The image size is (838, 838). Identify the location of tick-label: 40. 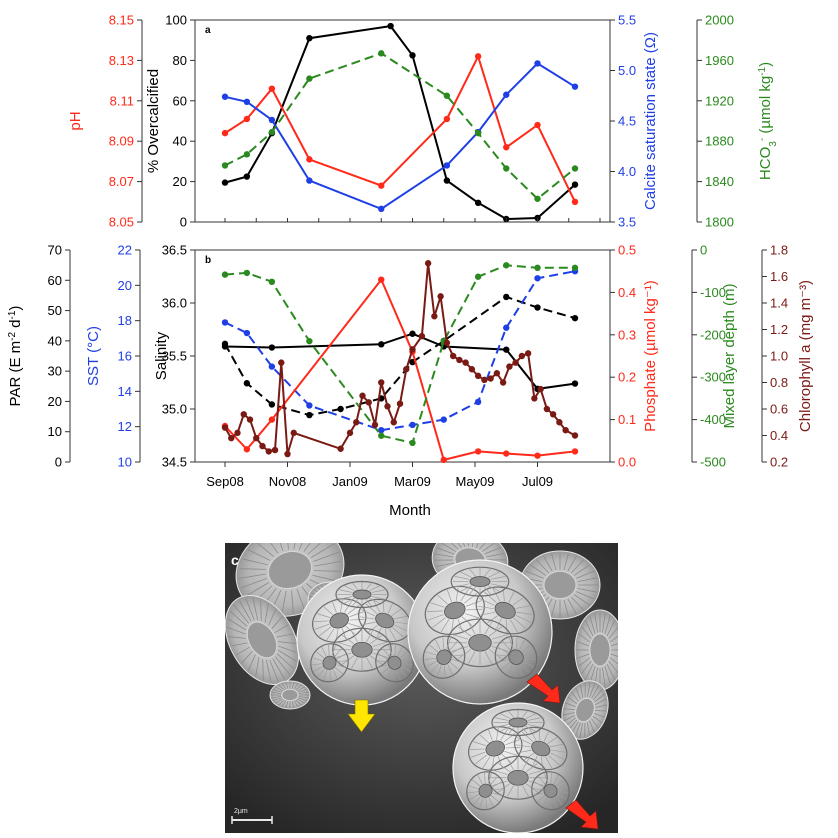
(55, 340).